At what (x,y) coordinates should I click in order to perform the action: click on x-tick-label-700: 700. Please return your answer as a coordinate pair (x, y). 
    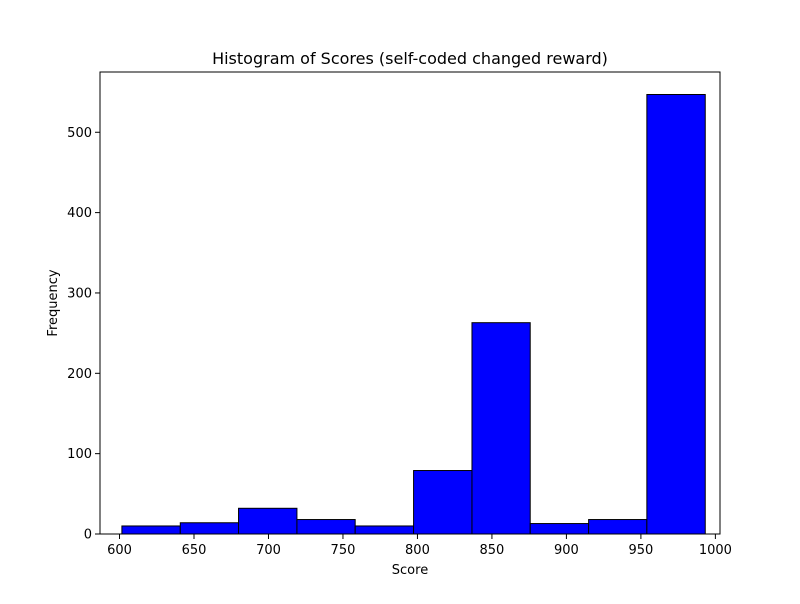
    Looking at the image, I should click on (268, 550).